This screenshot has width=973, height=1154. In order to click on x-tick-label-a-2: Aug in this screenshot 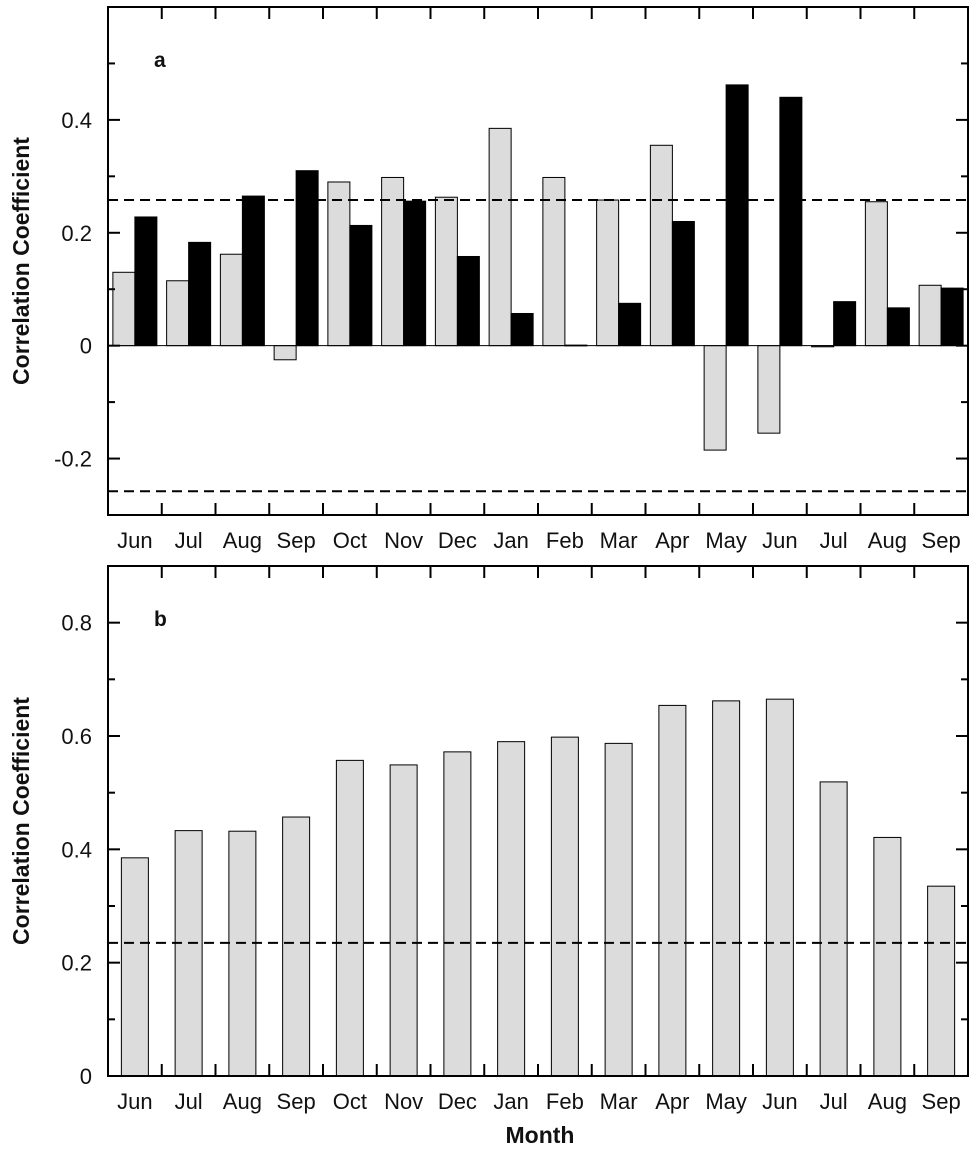, I will do `click(242, 540)`.